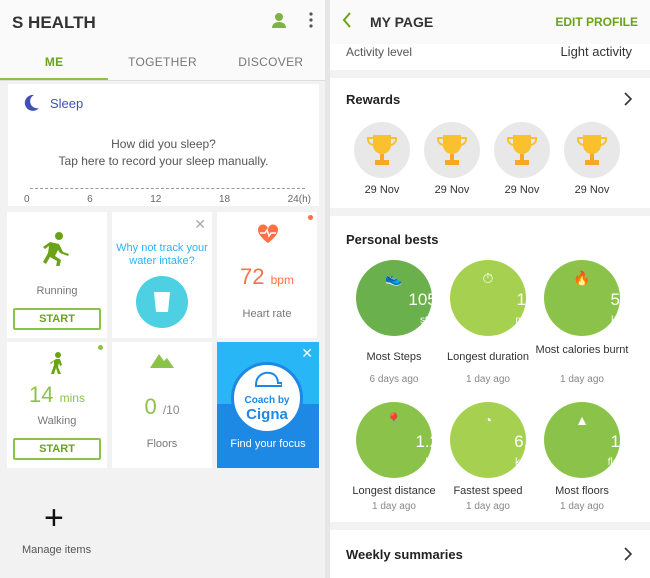 The image size is (650, 578). Describe the element at coordinates (54, 62) in the screenshot. I see `tab-me: ME` at that location.